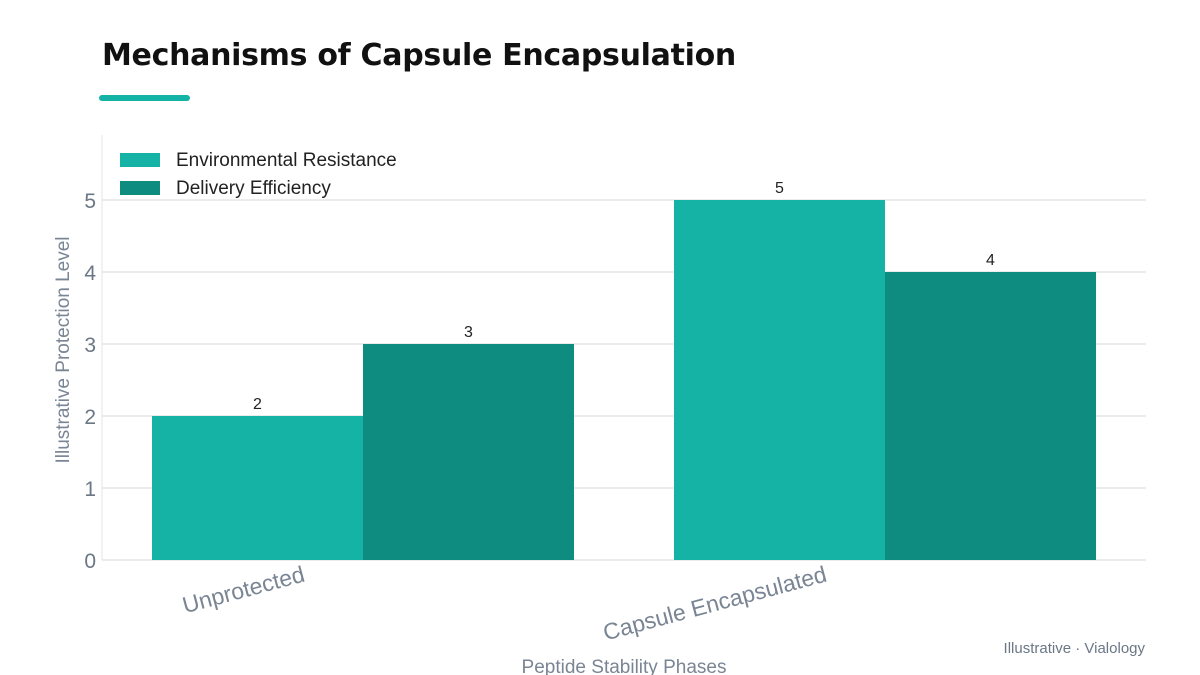  I want to click on y-axis-title: Illustrative Protection Level, so click(63, 349).